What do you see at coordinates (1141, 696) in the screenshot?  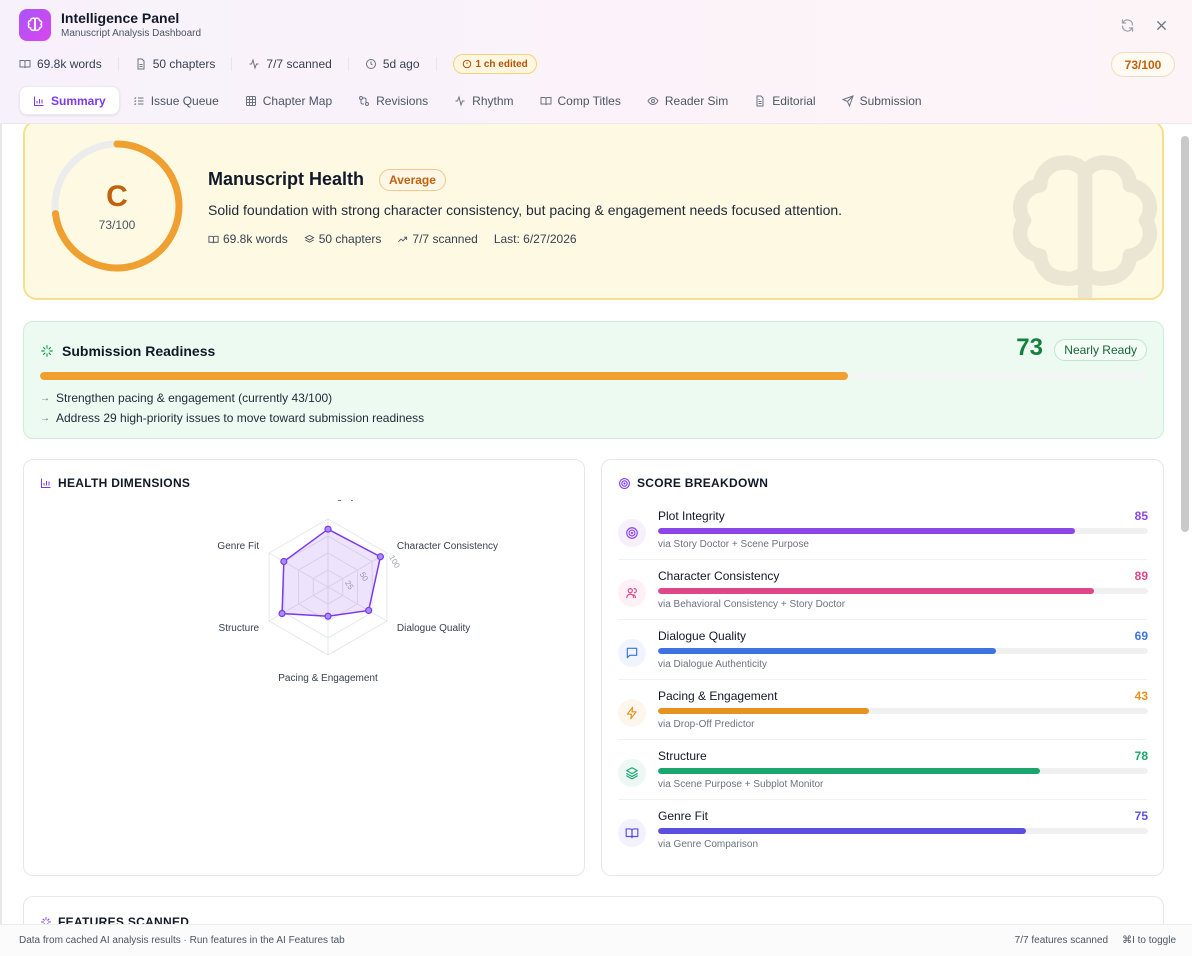 I see `score-value: 43` at bounding box center [1141, 696].